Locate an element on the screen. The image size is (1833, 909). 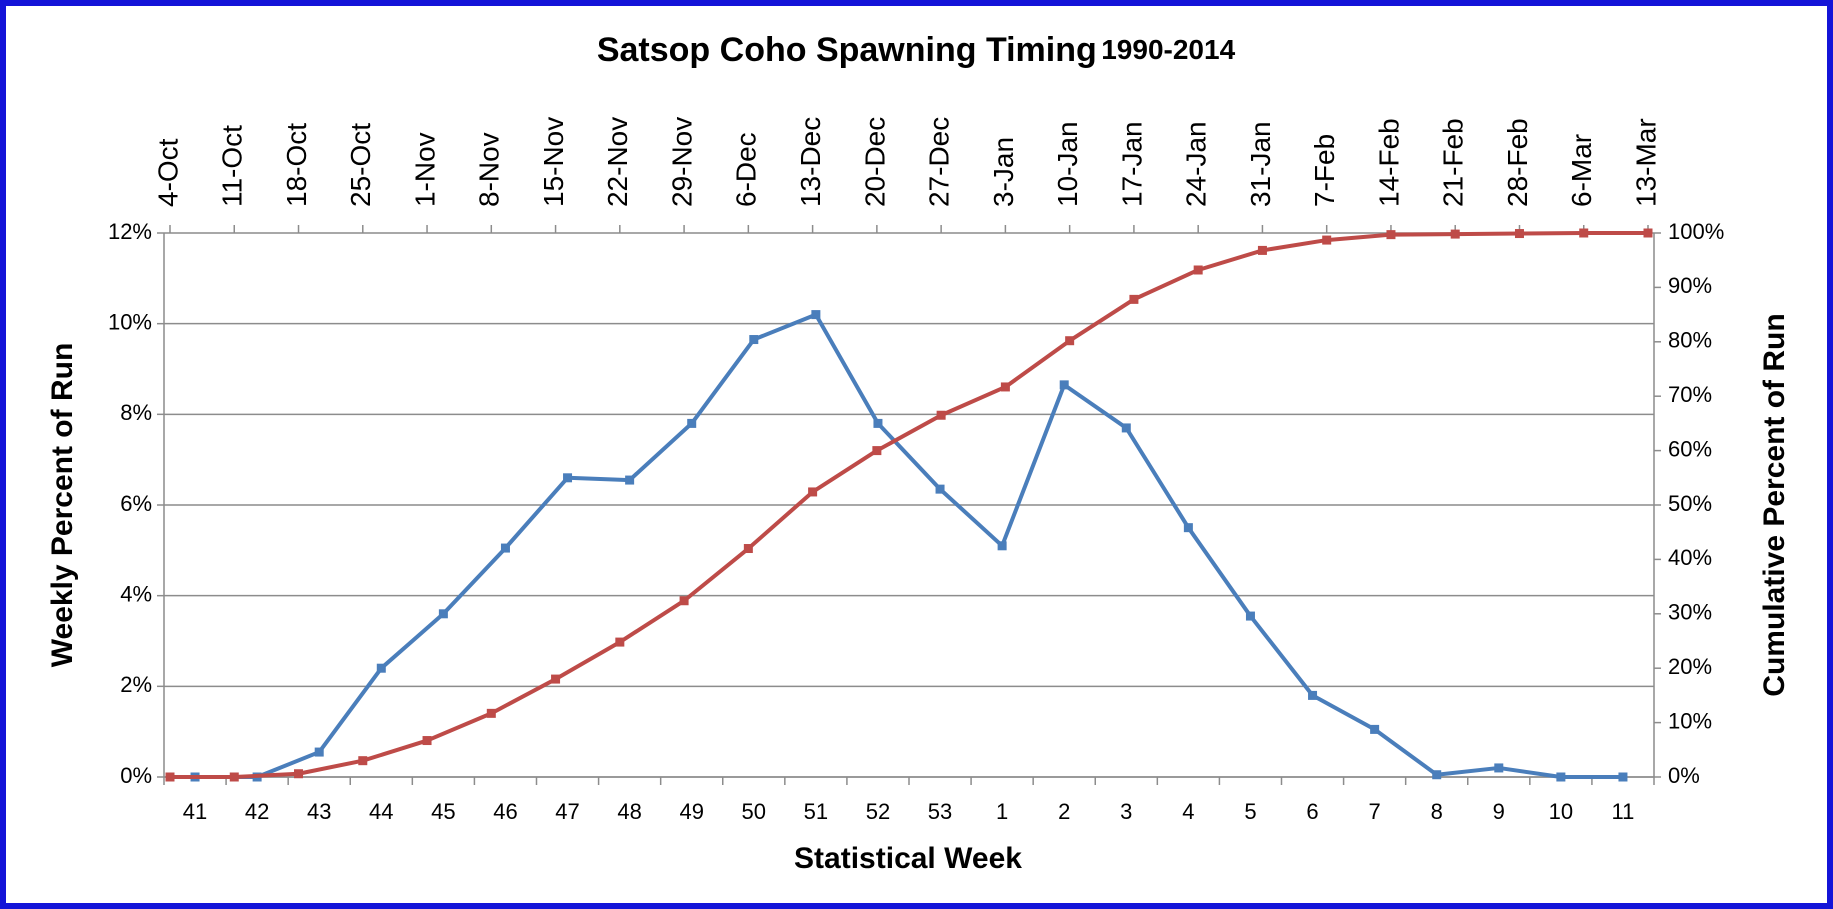
y2-tick-label: 40% is located at coordinates (1690, 557).